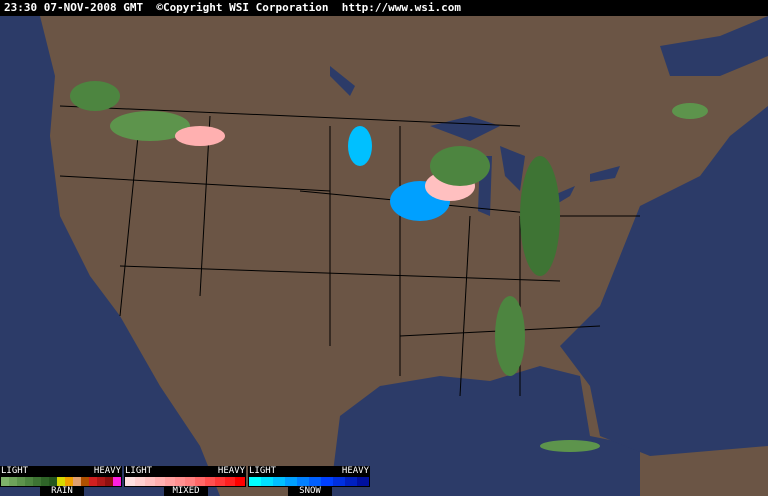  Describe the element at coordinates (512, 168) in the screenshot. I see `lake-huron` at that location.